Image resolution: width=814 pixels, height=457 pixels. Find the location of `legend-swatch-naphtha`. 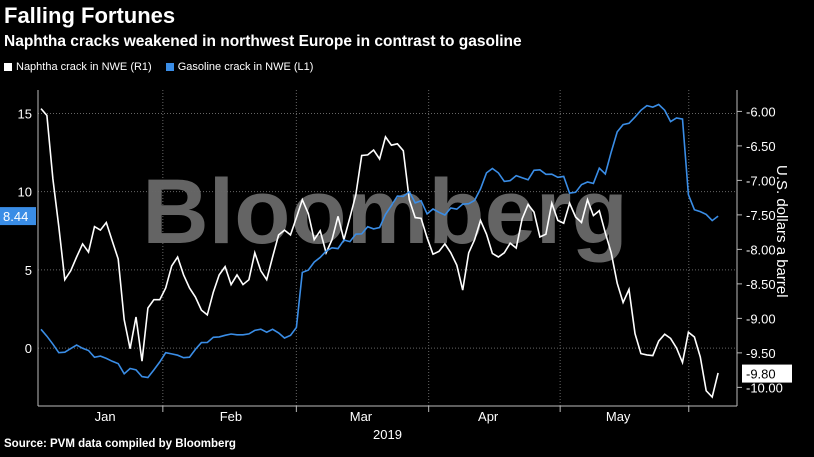

legend-swatch-naphtha is located at coordinates (8, 67).